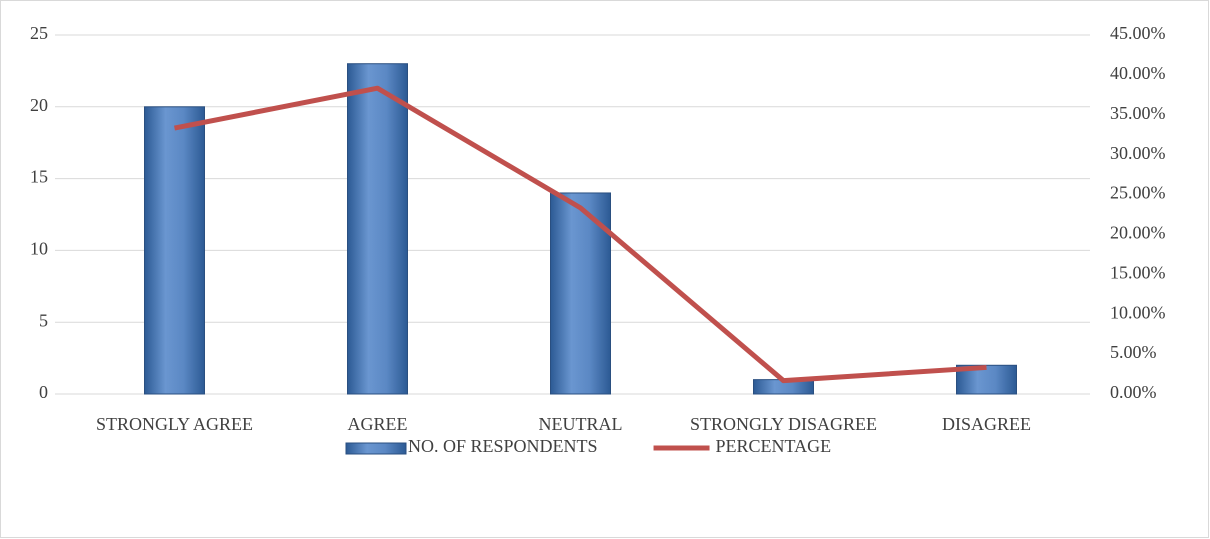 The width and height of the screenshot is (1210, 539). What do you see at coordinates (783, 424) in the screenshot?
I see `x-tick-label: STRONGLY DISAGREE` at bounding box center [783, 424].